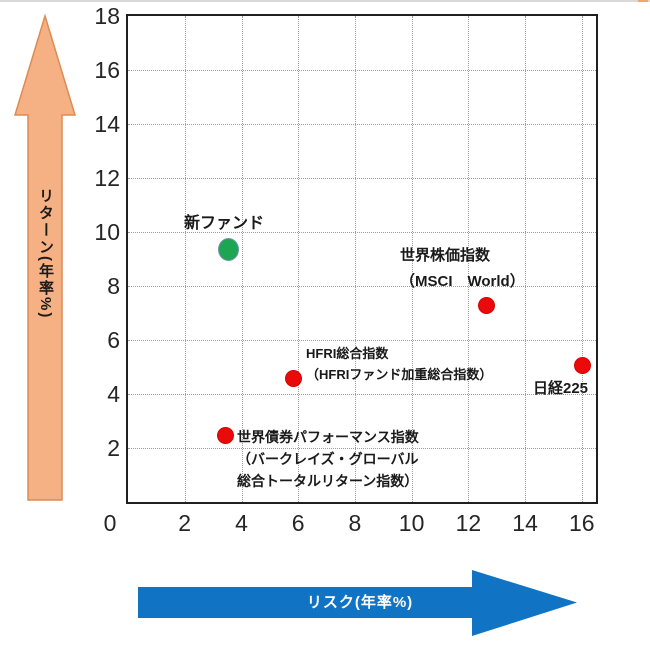 The height and width of the screenshot is (645, 650). Describe the element at coordinates (468, 523) in the screenshot. I see `x-tick-label: 12` at that location.